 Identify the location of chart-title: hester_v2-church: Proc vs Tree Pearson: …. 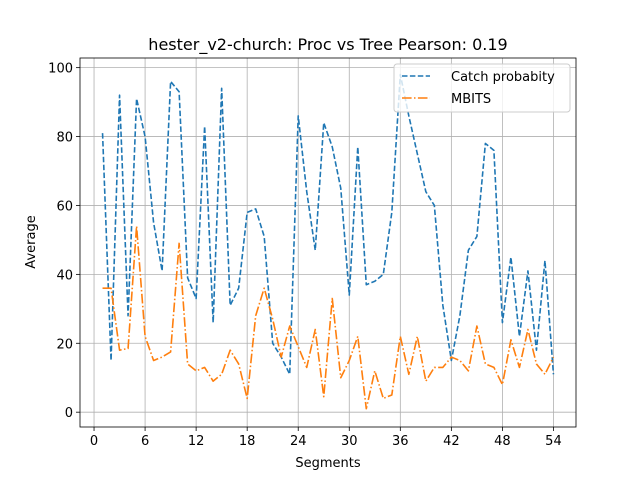
(327, 45).